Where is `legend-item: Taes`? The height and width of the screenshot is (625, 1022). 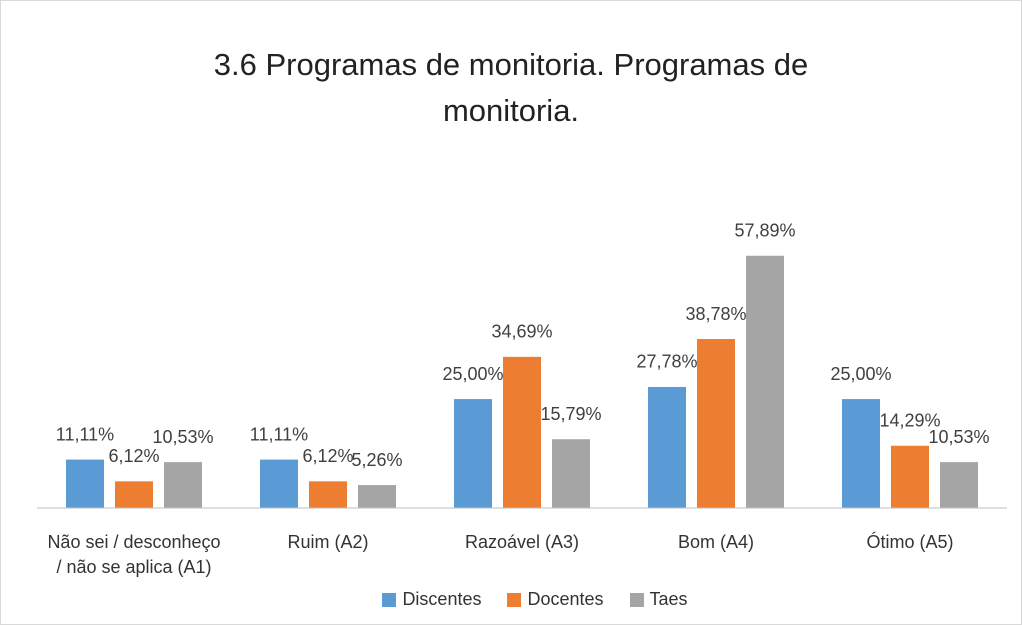 legend-item: Taes is located at coordinates (658, 599).